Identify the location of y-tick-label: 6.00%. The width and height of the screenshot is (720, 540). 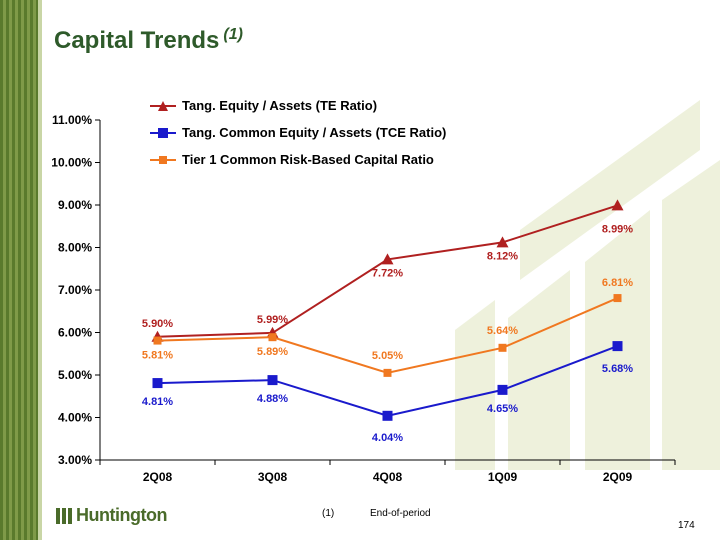
(75, 333).